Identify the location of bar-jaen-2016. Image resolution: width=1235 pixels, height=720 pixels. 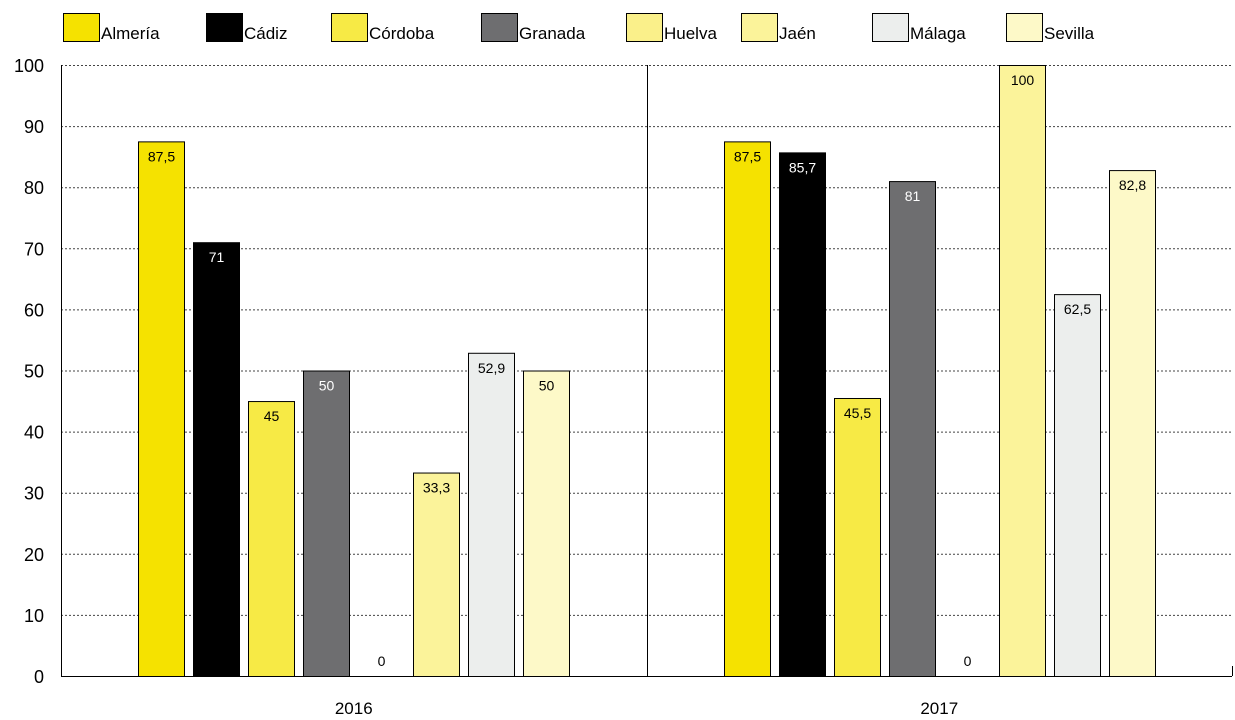
(436, 574).